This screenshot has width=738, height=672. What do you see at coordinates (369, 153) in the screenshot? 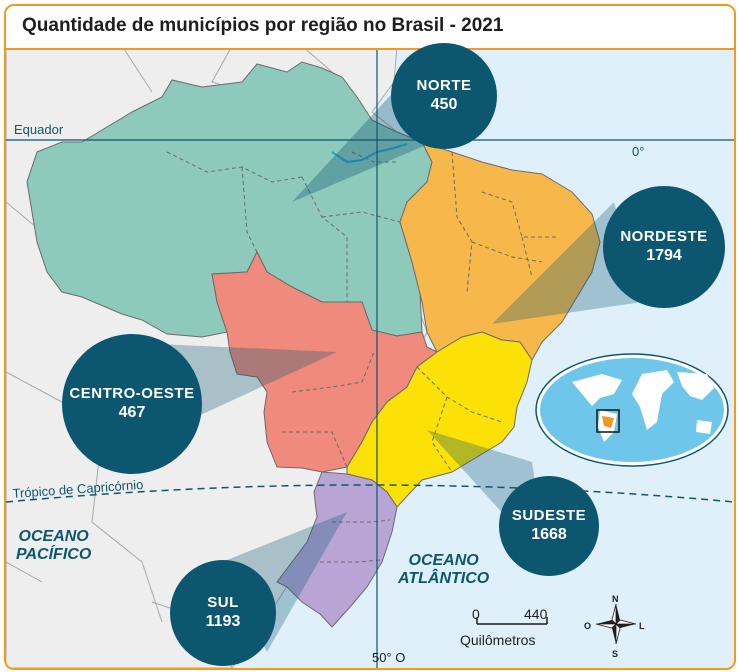
I see `amazon-river` at bounding box center [369, 153].